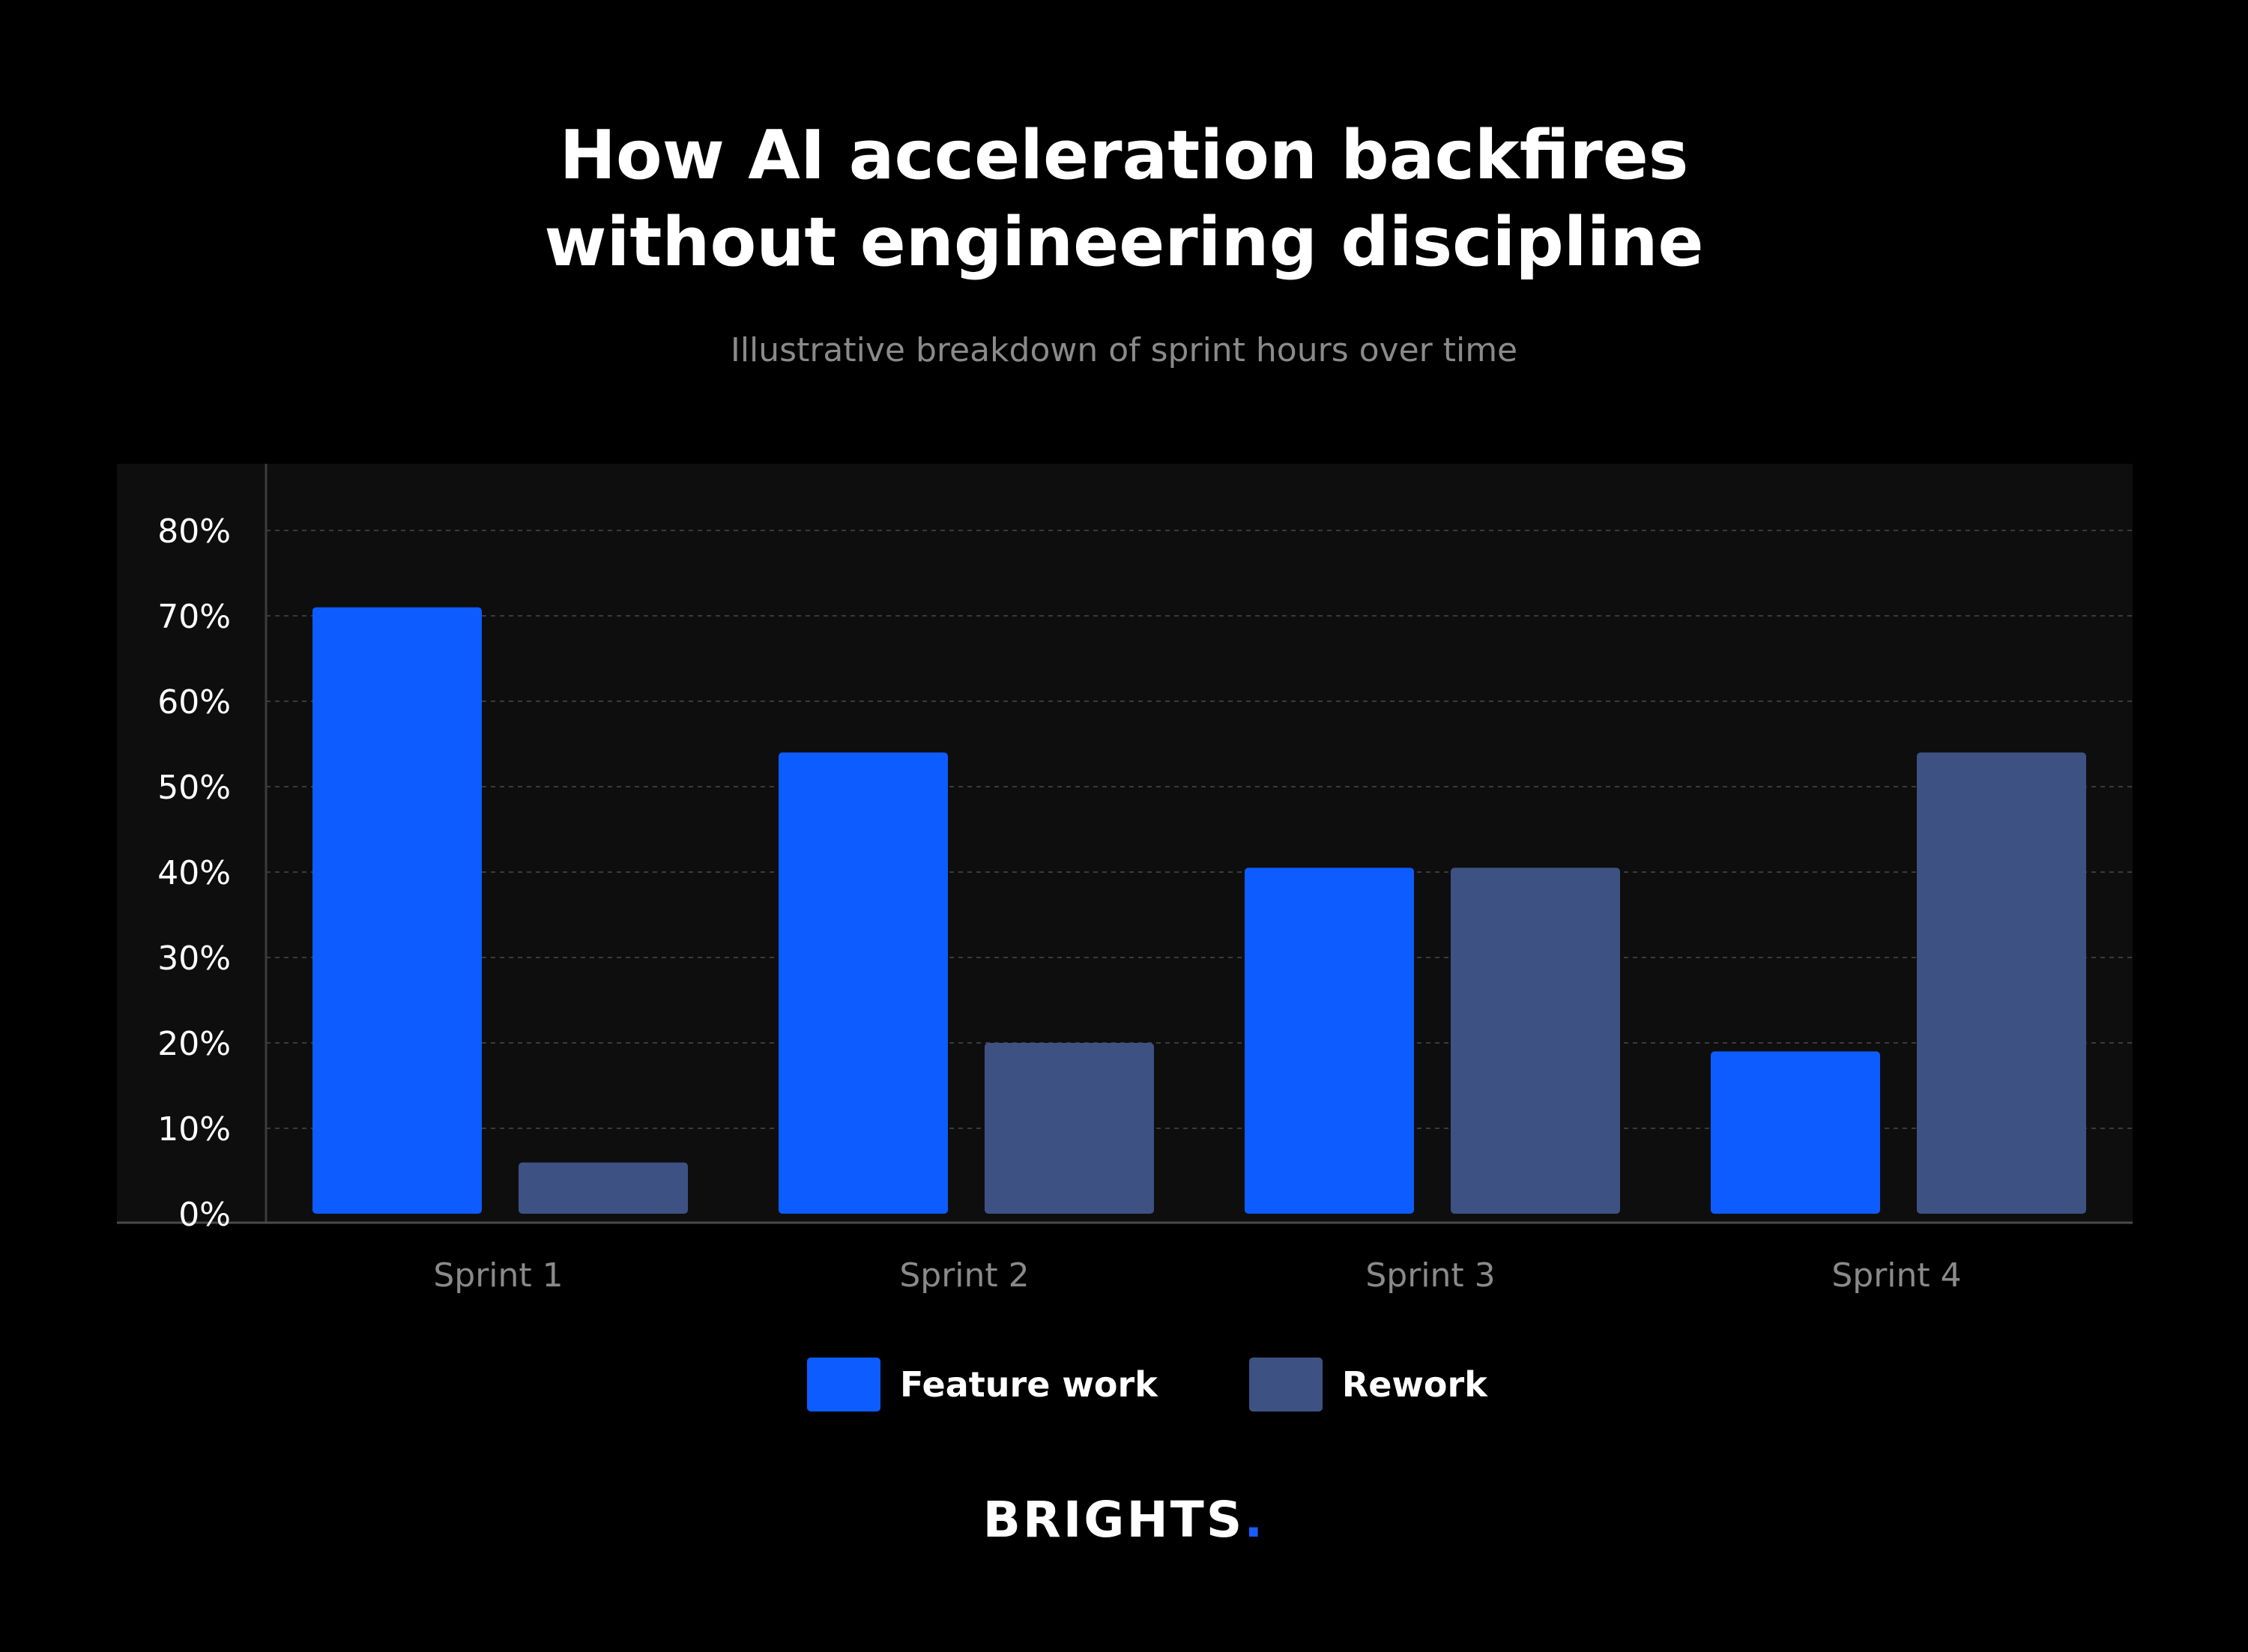 This screenshot has width=2248, height=1652. I want to click on y-tick-label: 60%, so click(194, 702).